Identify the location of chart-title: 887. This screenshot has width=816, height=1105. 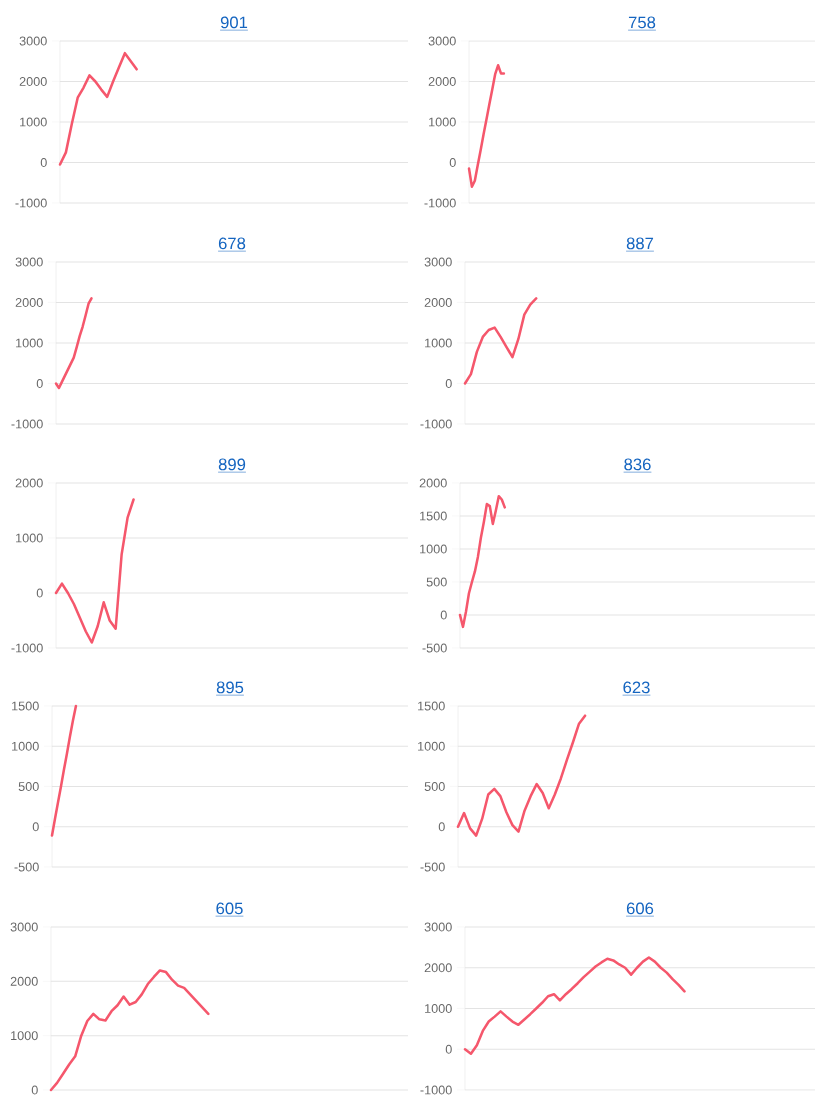
(640, 243).